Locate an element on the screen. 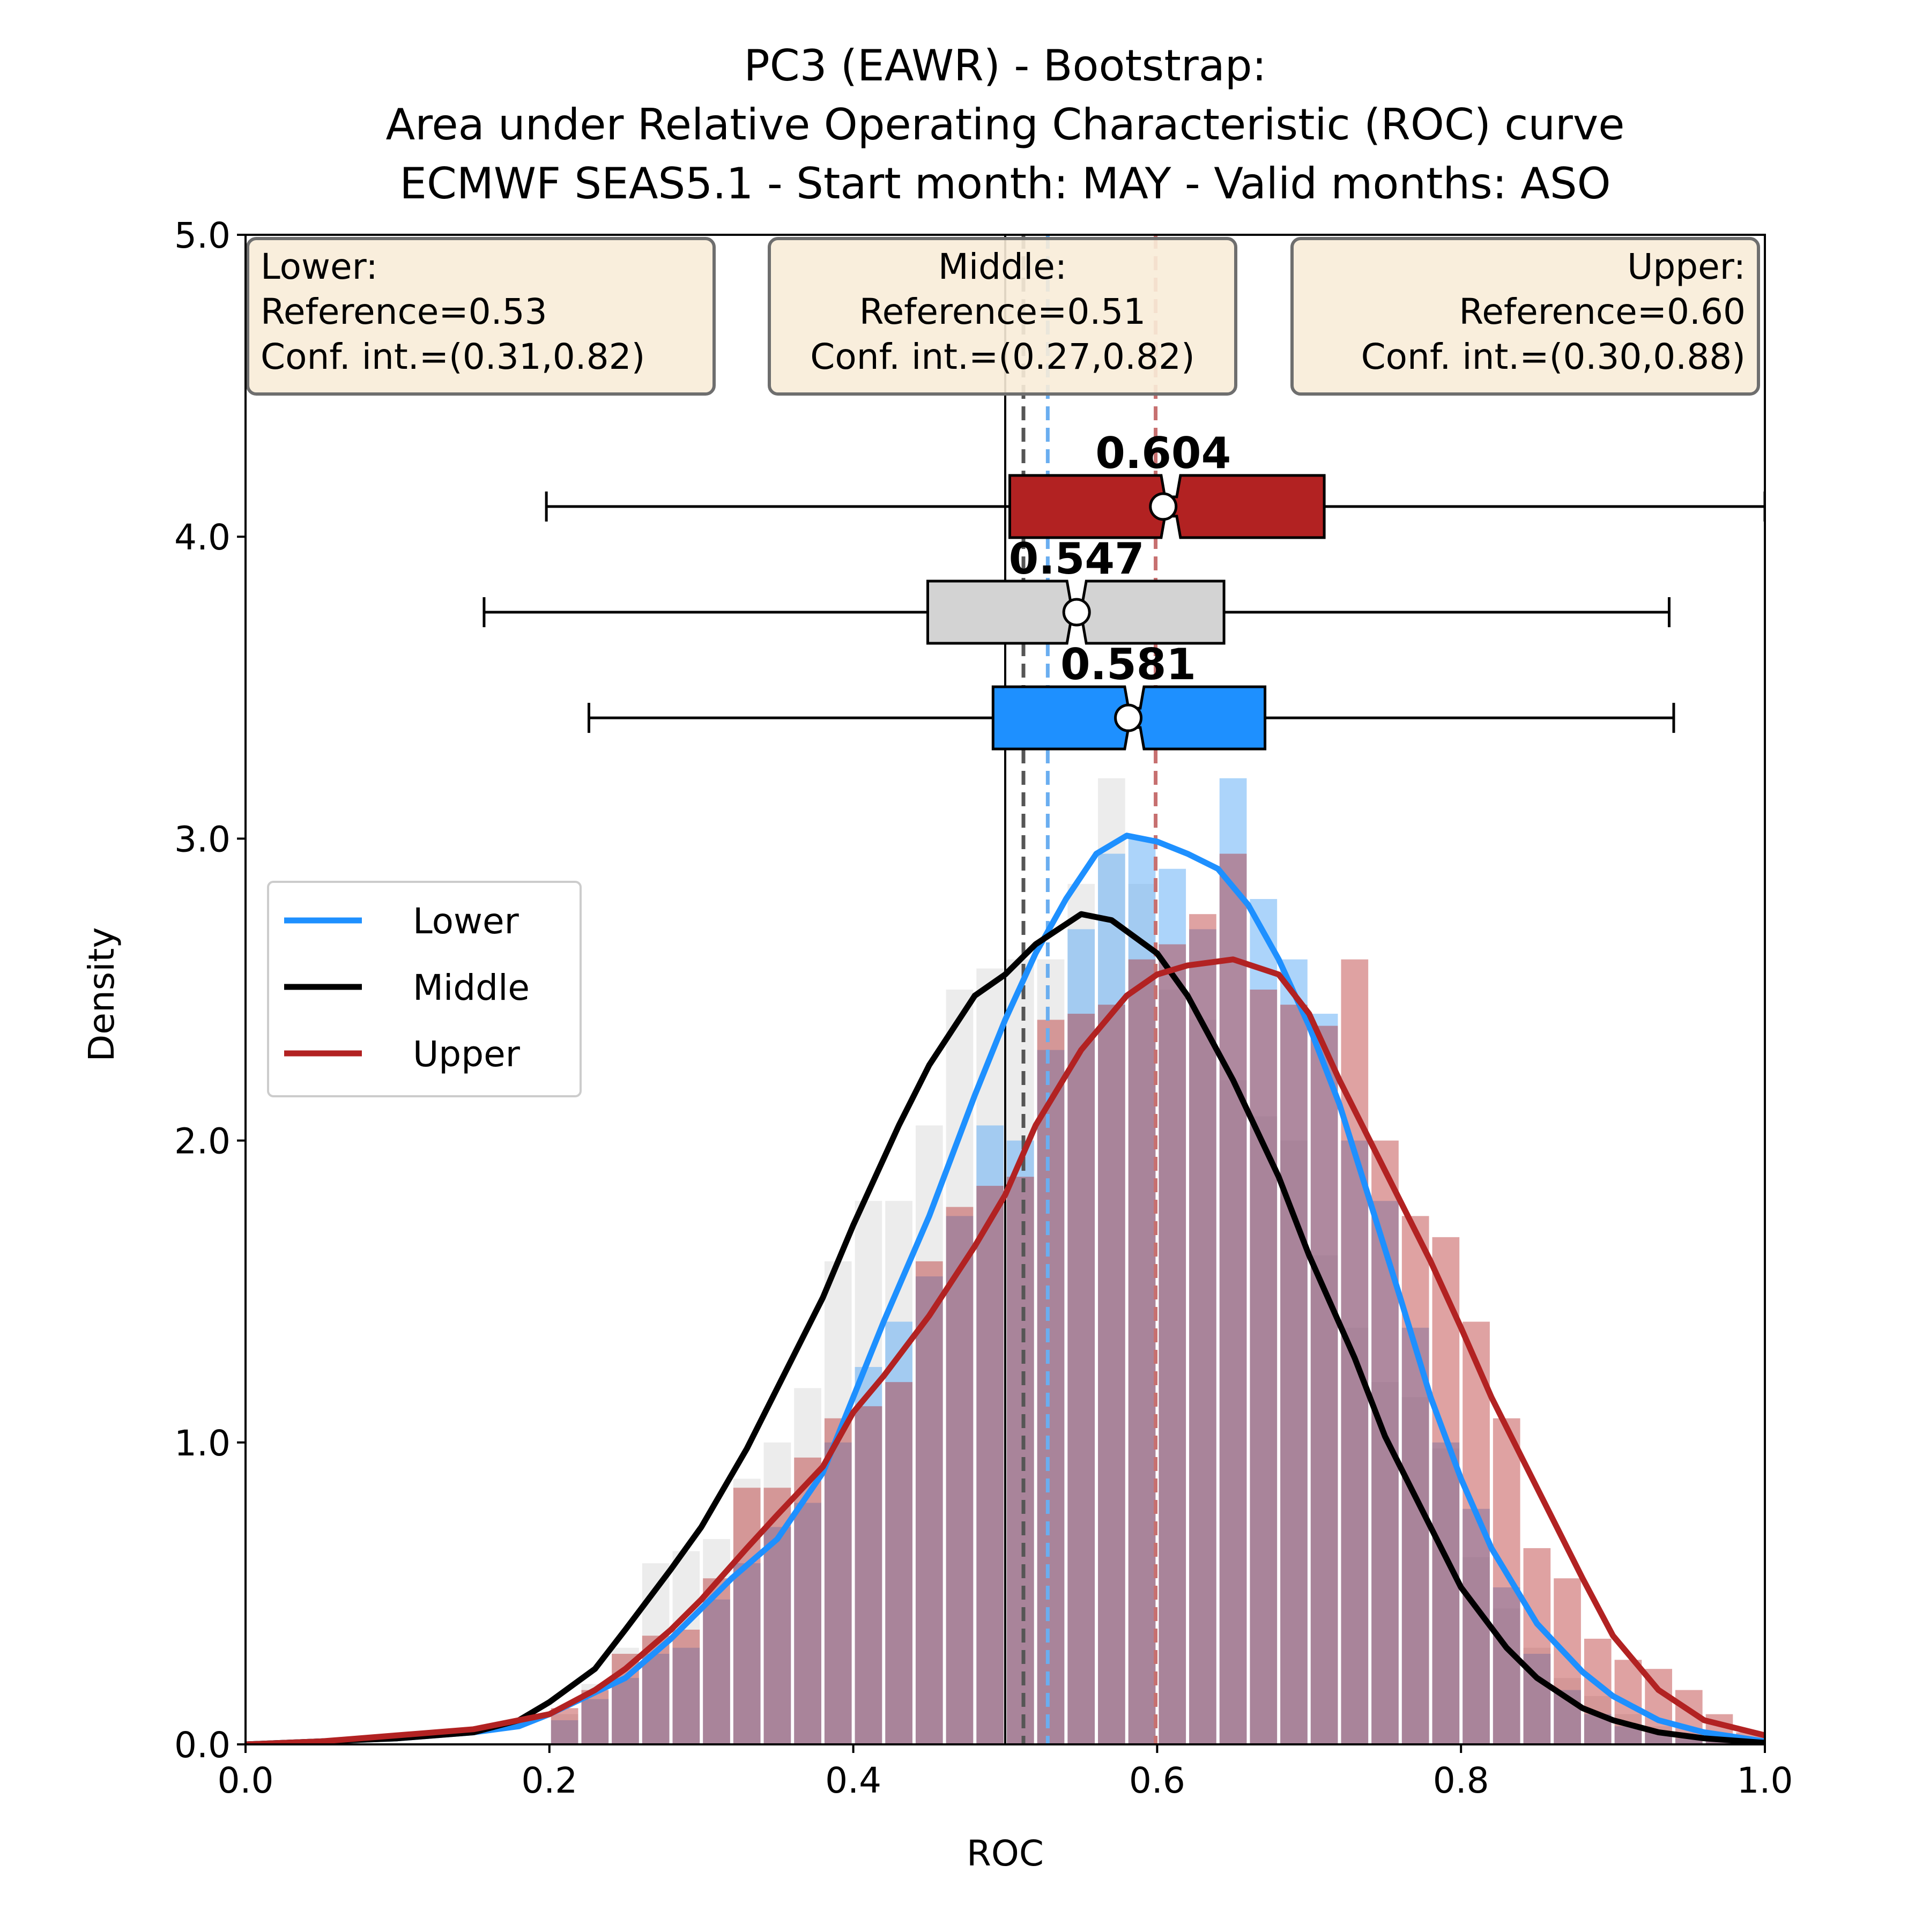  y-tick-label: 0.0 is located at coordinates (202, 1745).